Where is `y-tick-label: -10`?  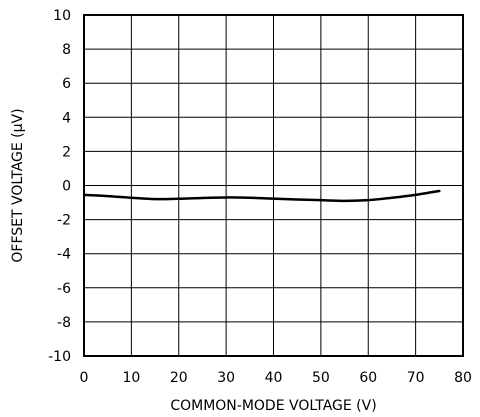 y-tick-label: -10 is located at coordinates (59, 357).